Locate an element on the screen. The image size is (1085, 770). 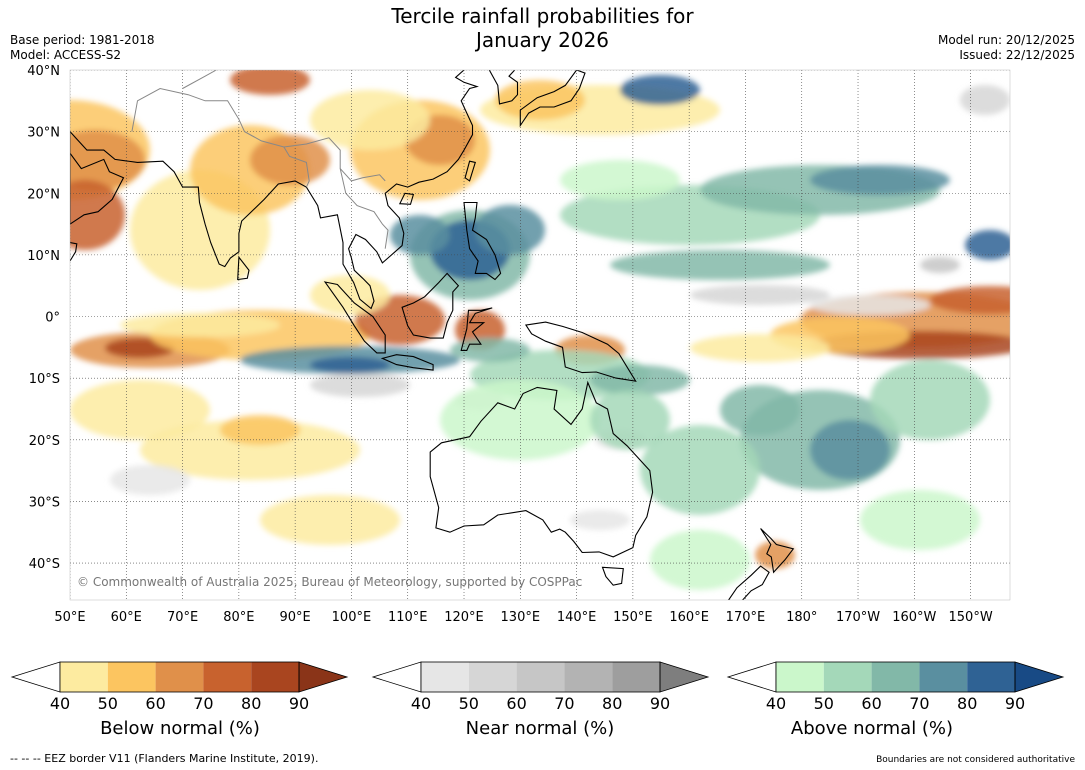
lon-label: 170°E is located at coordinates (746, 617).